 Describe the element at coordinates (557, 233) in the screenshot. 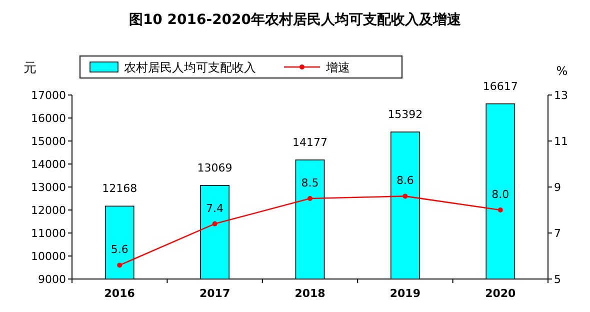

I see `y2-tick-label: 7` at that location.